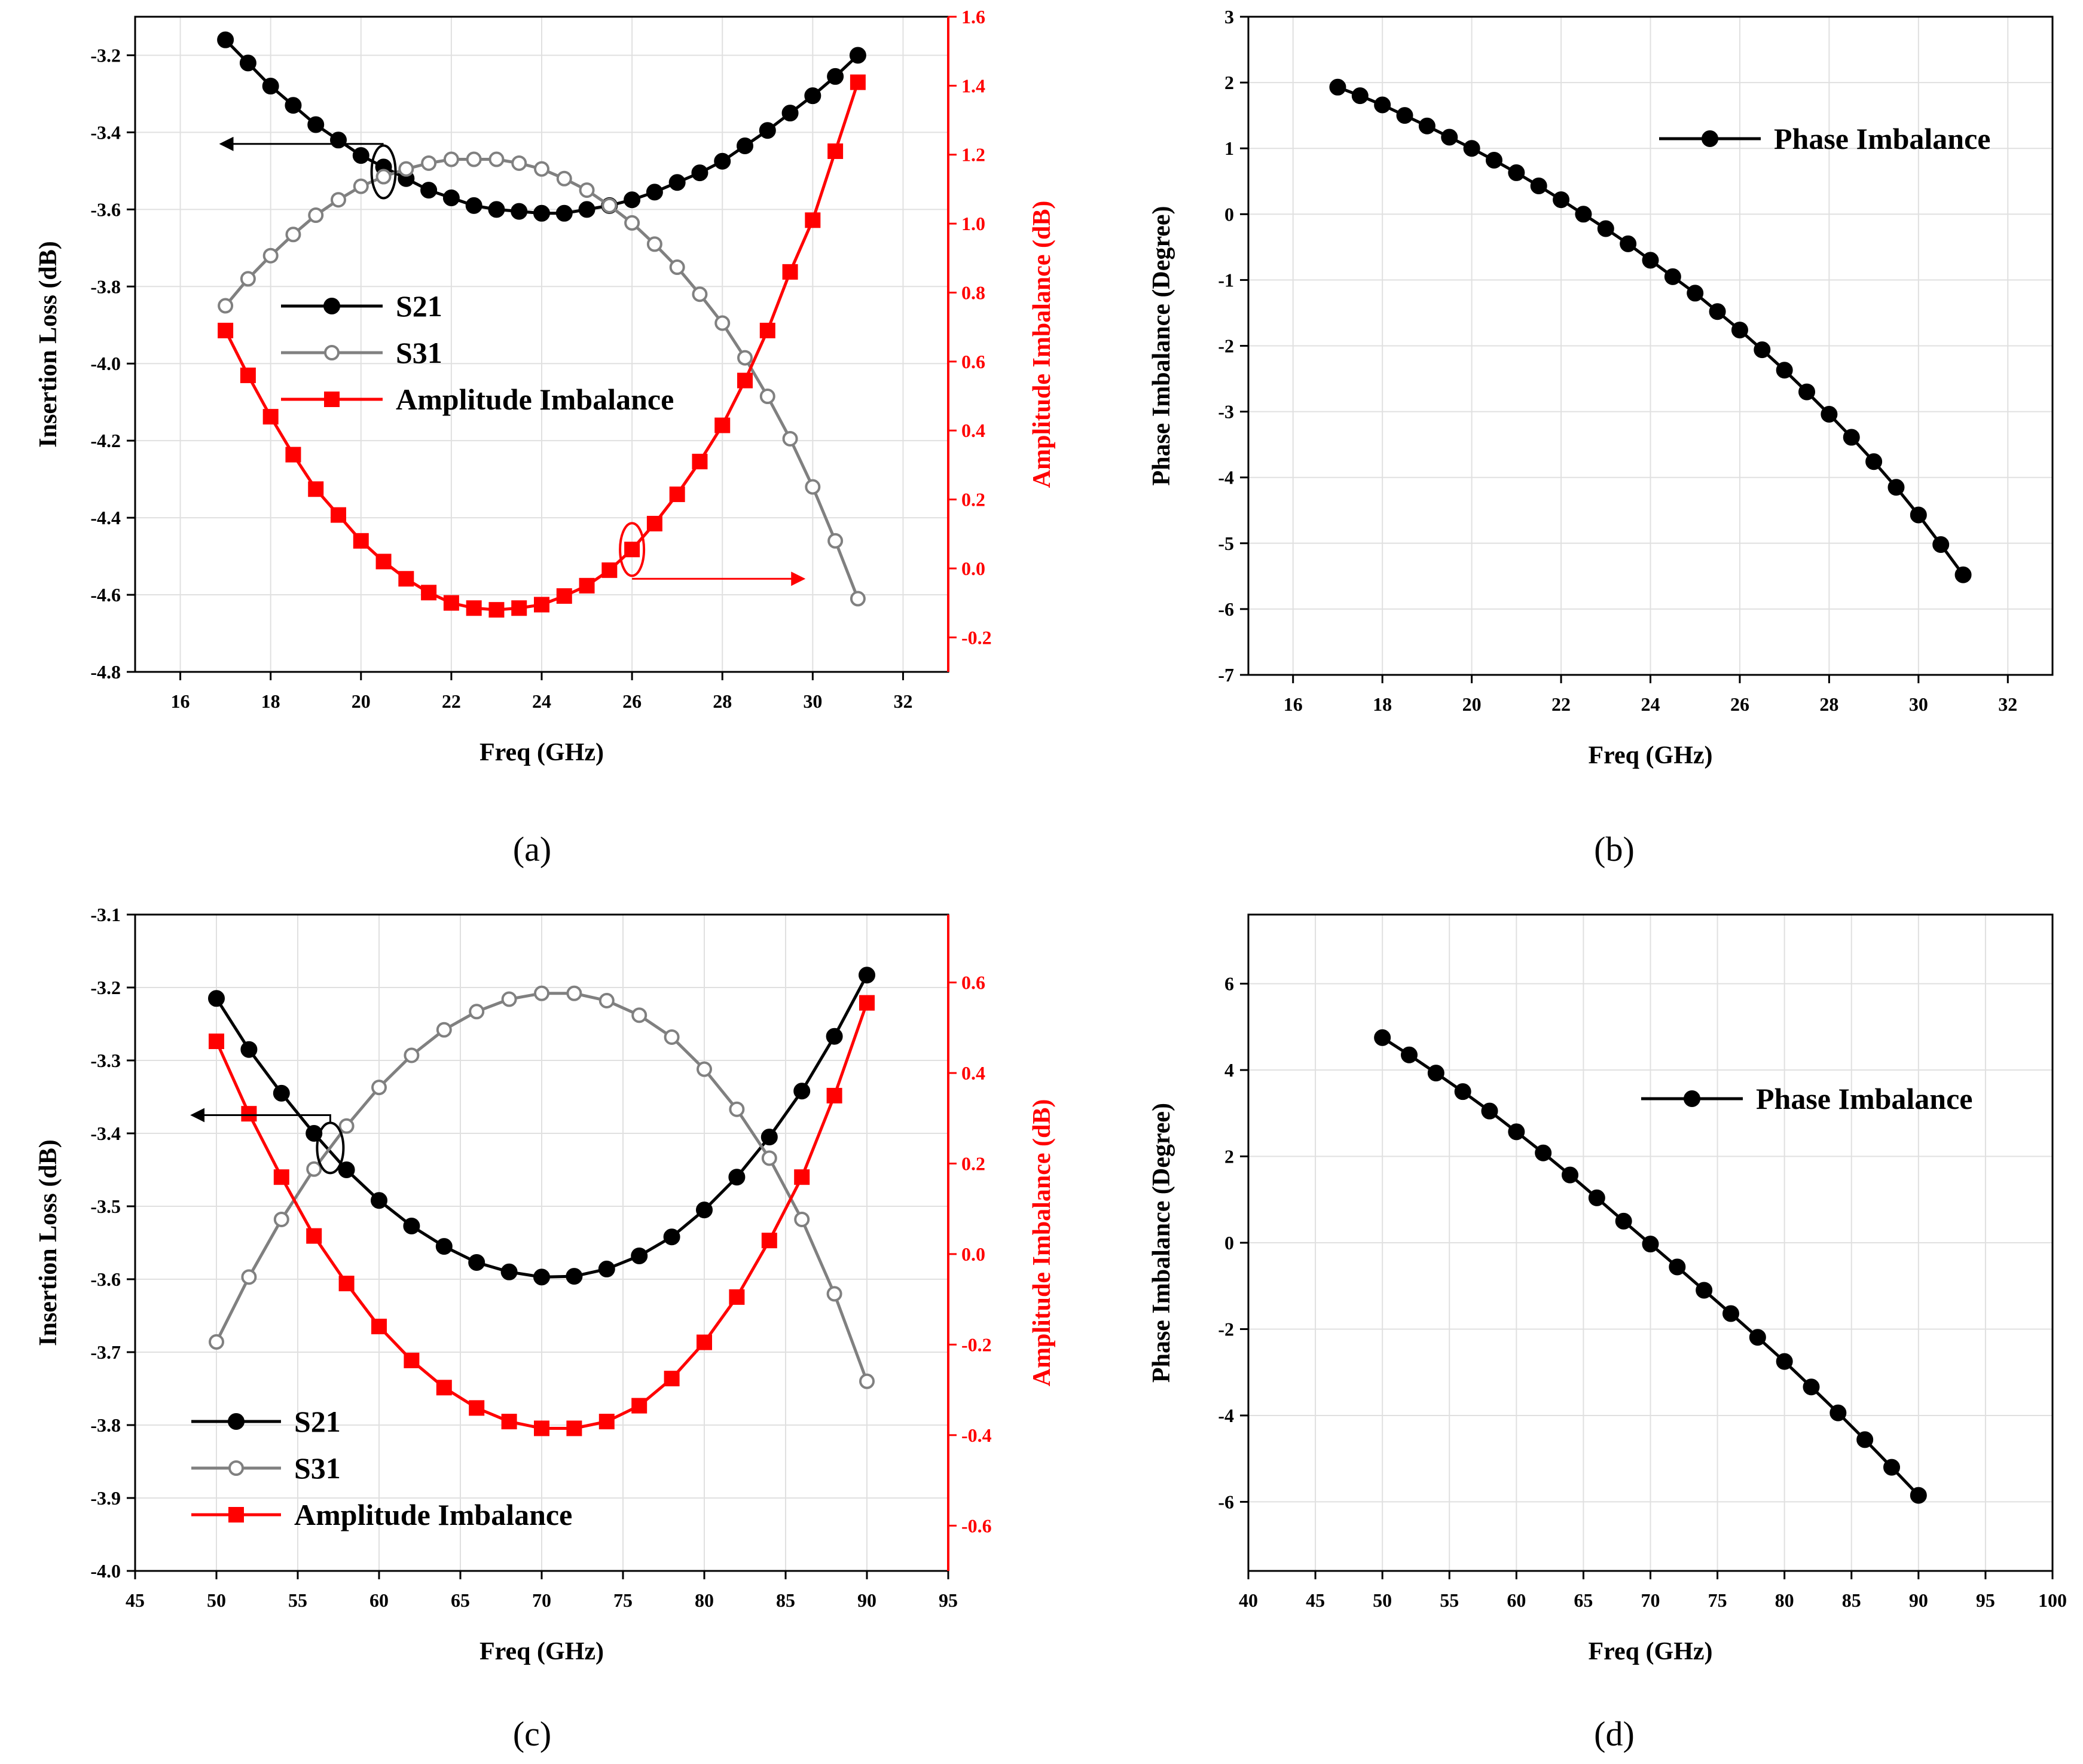 The height and width of the screenshot is (1764, 2083). Describe the element at coordinates (813, 701) in the screenshot. I see `x-tick-label: 30` at that location.